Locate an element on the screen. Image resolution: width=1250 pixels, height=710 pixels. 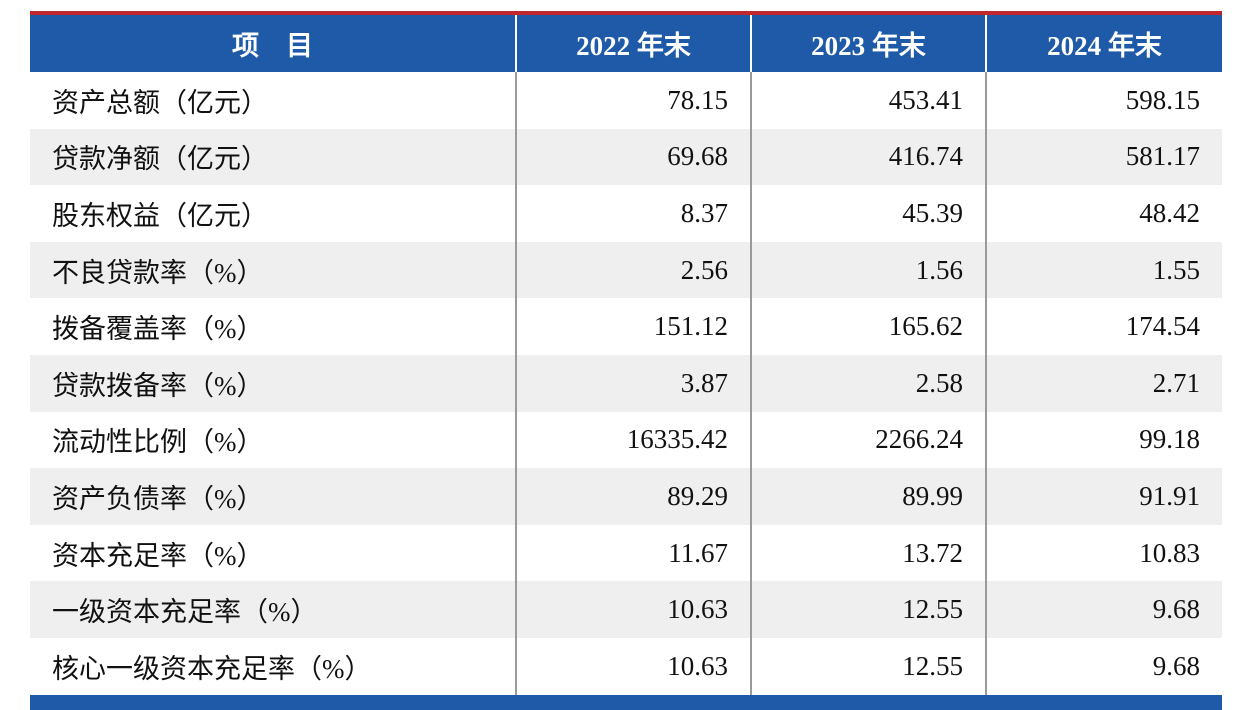
table-row: 资本充足率（%） 11.67 13.72 10.83 is located at coordinates (626, 553).